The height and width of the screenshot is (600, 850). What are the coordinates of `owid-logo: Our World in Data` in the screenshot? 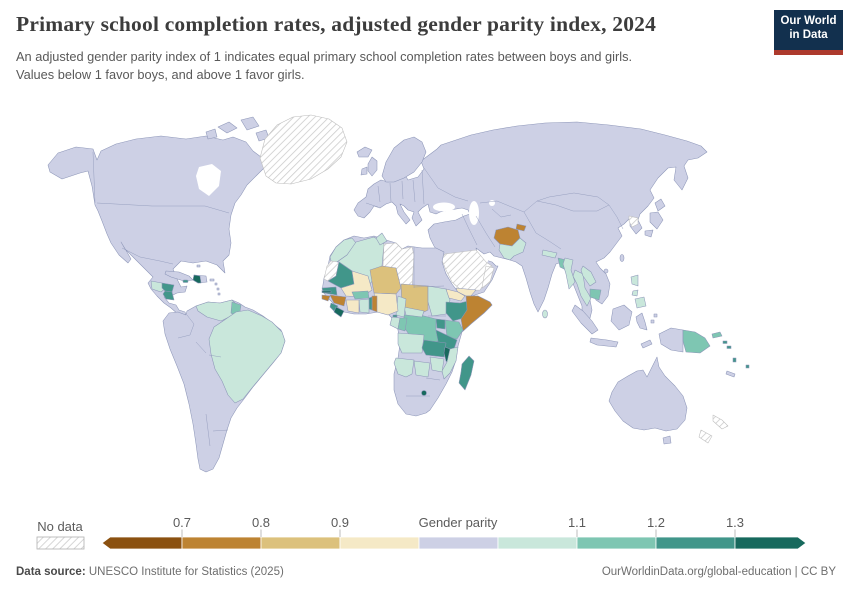 It's located at (808, 32).